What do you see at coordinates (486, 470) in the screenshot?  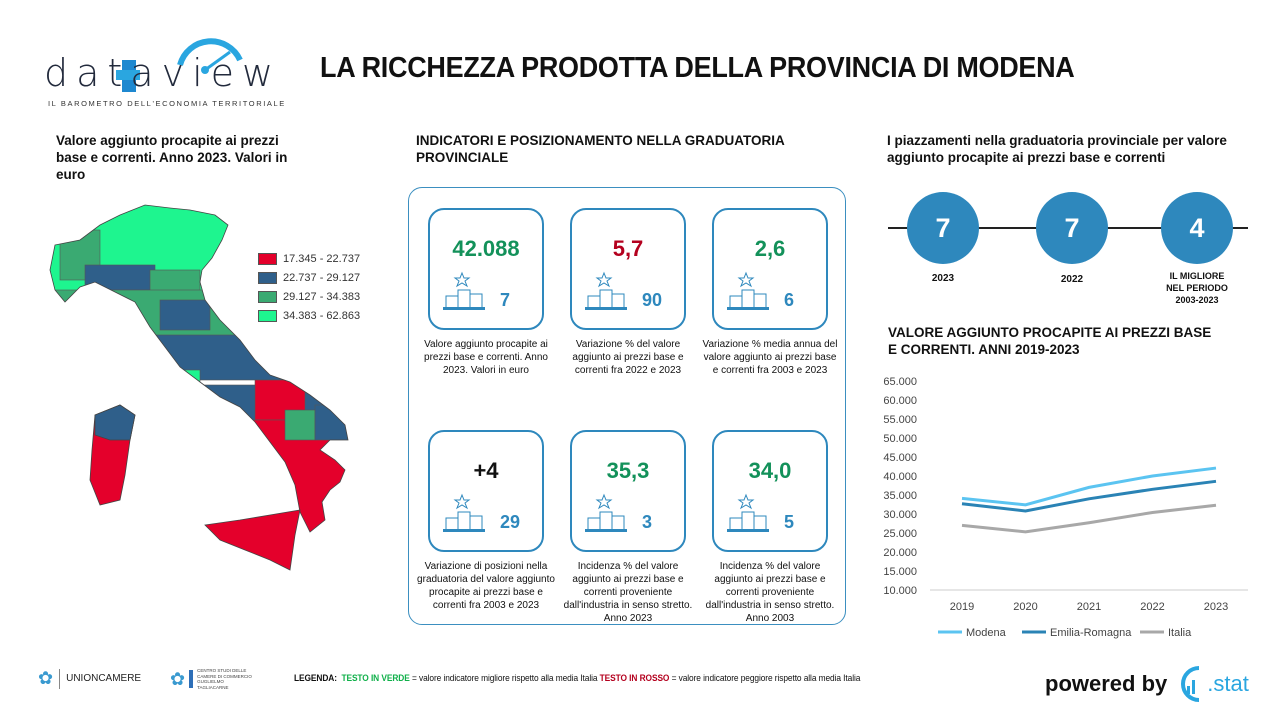 I see `indicator-value: +4` at bounding box center [486, 470].